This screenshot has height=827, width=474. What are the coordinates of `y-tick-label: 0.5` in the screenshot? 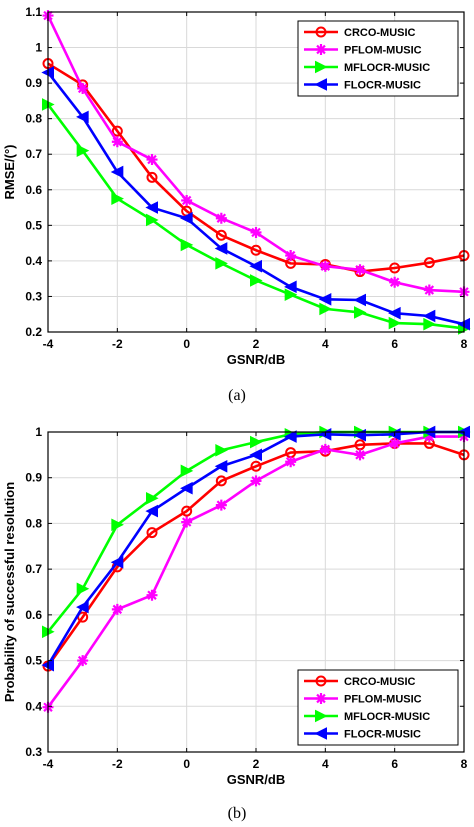 It's located at (33, 661).